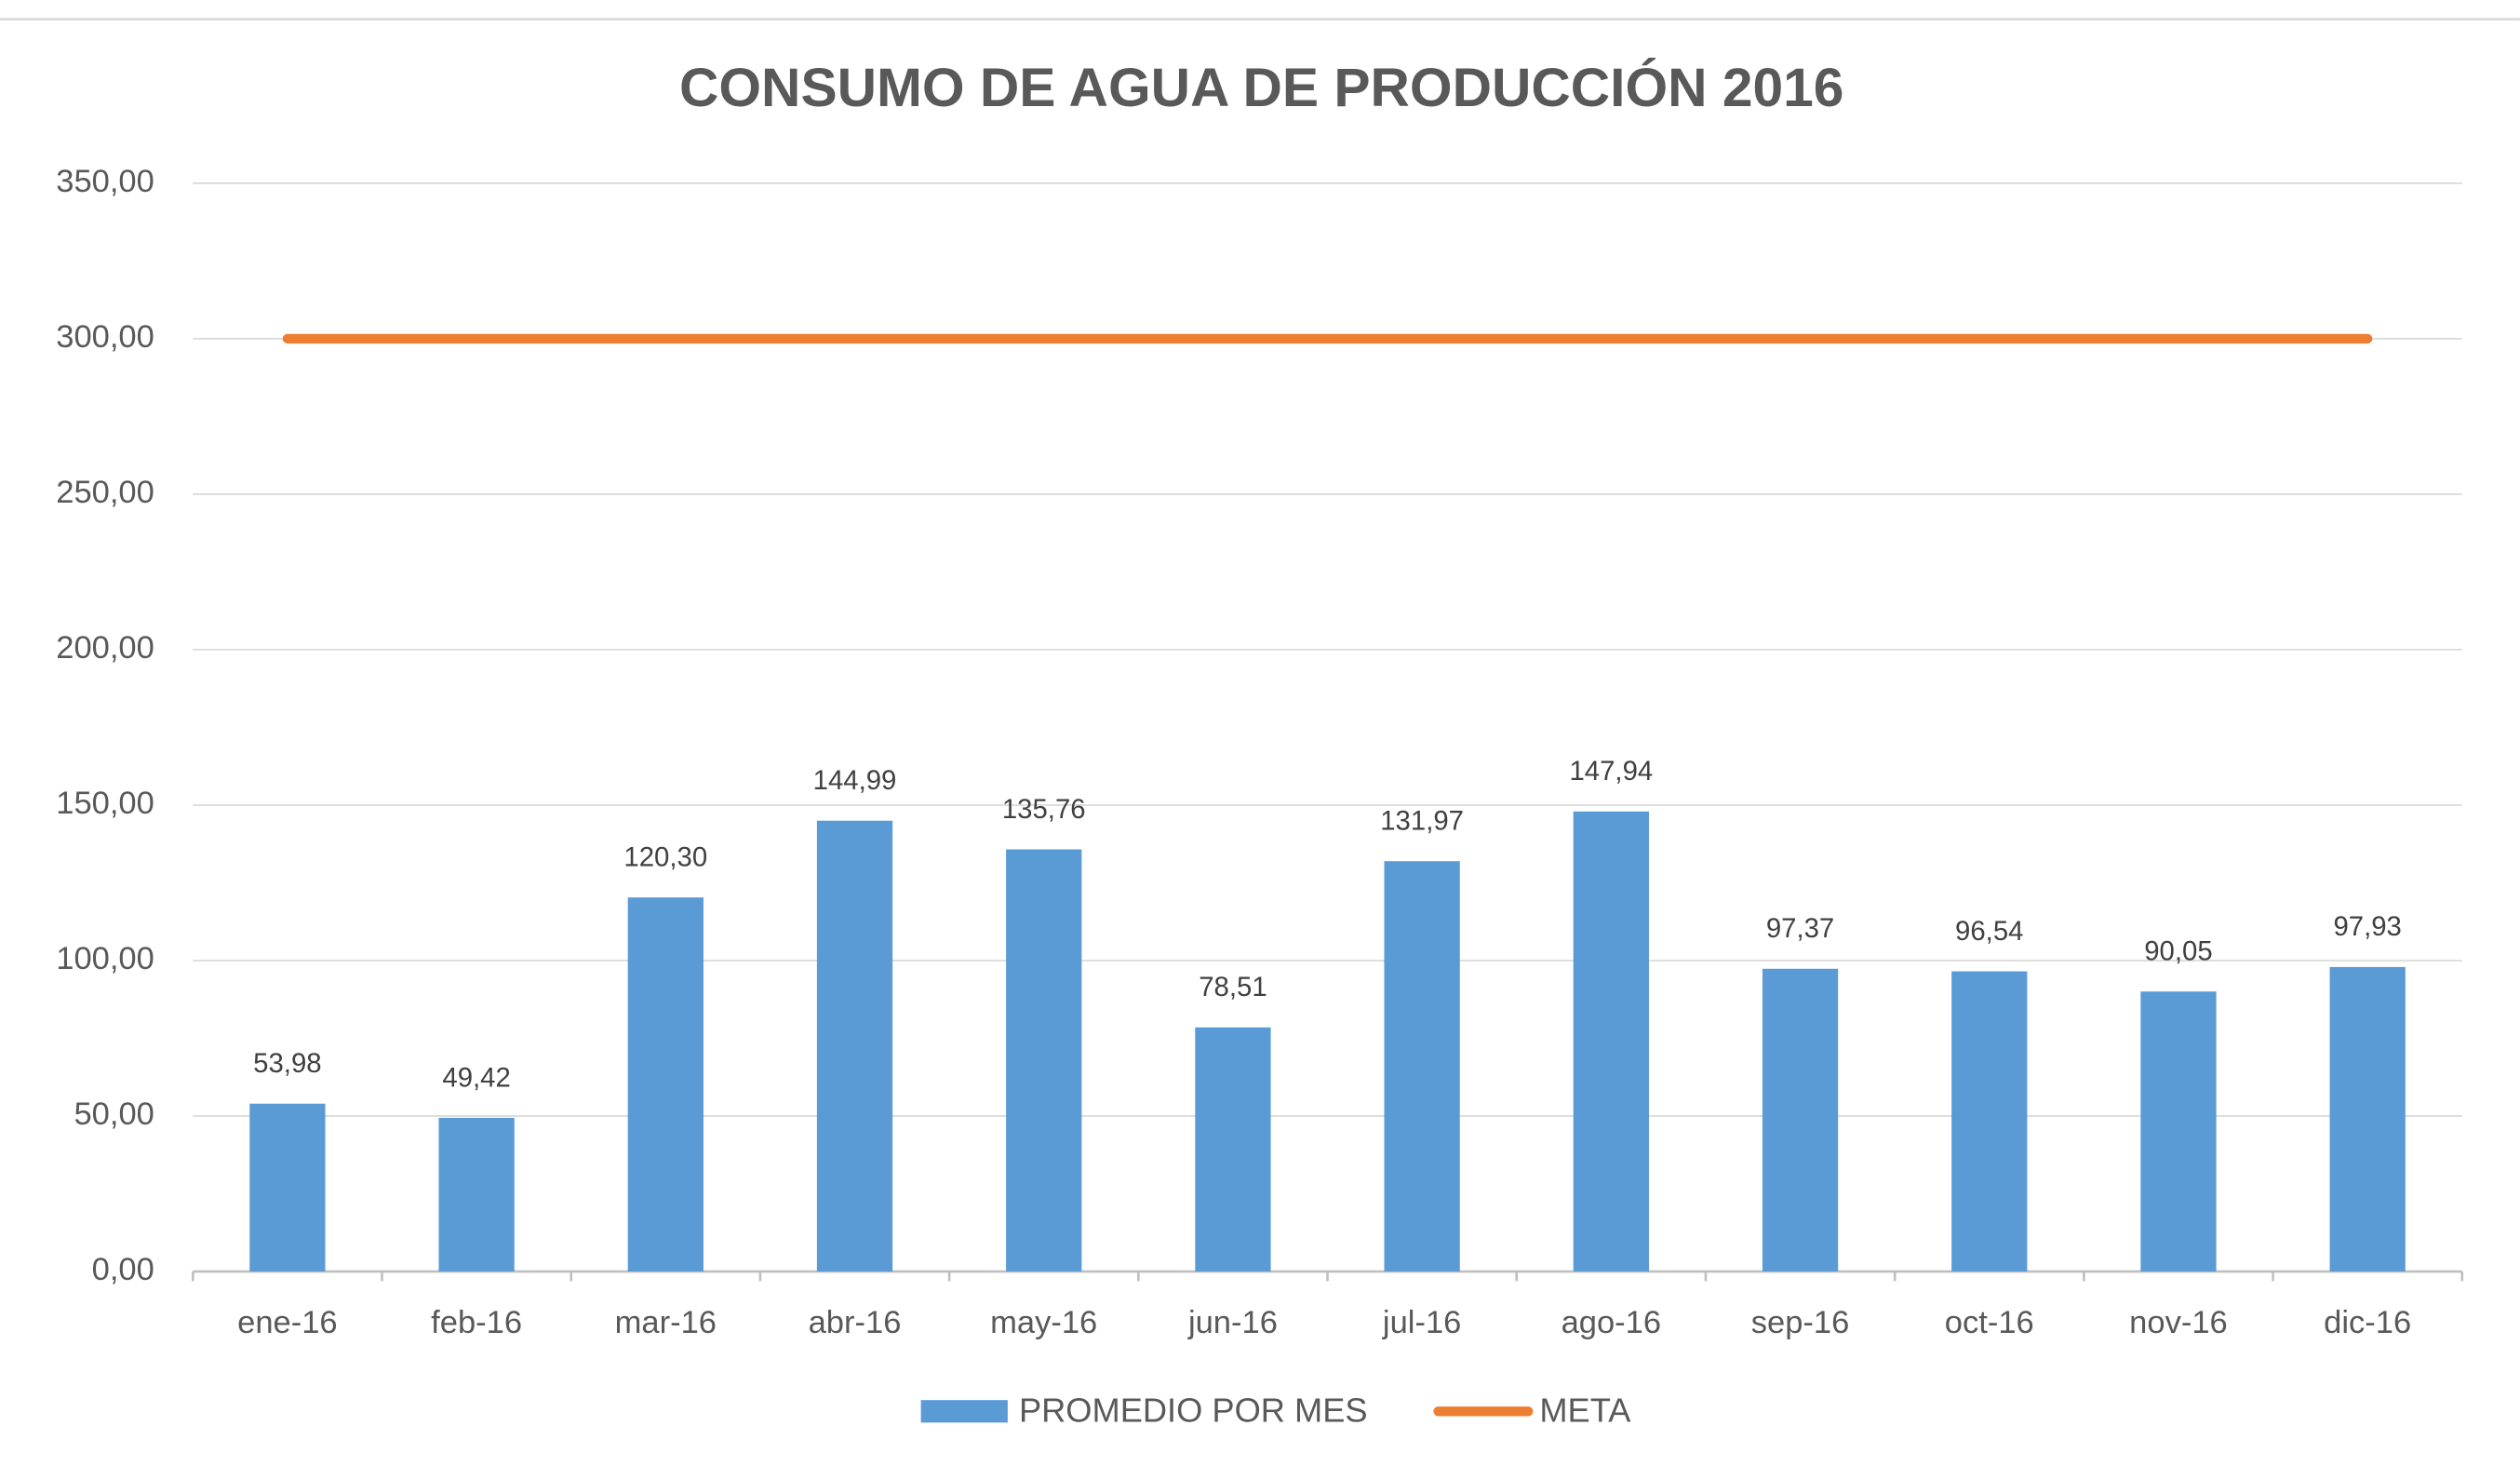 This screenshot has width=2520, height=1466. I want to click on x-tick-label: oct-16, so click(1989, 1323).